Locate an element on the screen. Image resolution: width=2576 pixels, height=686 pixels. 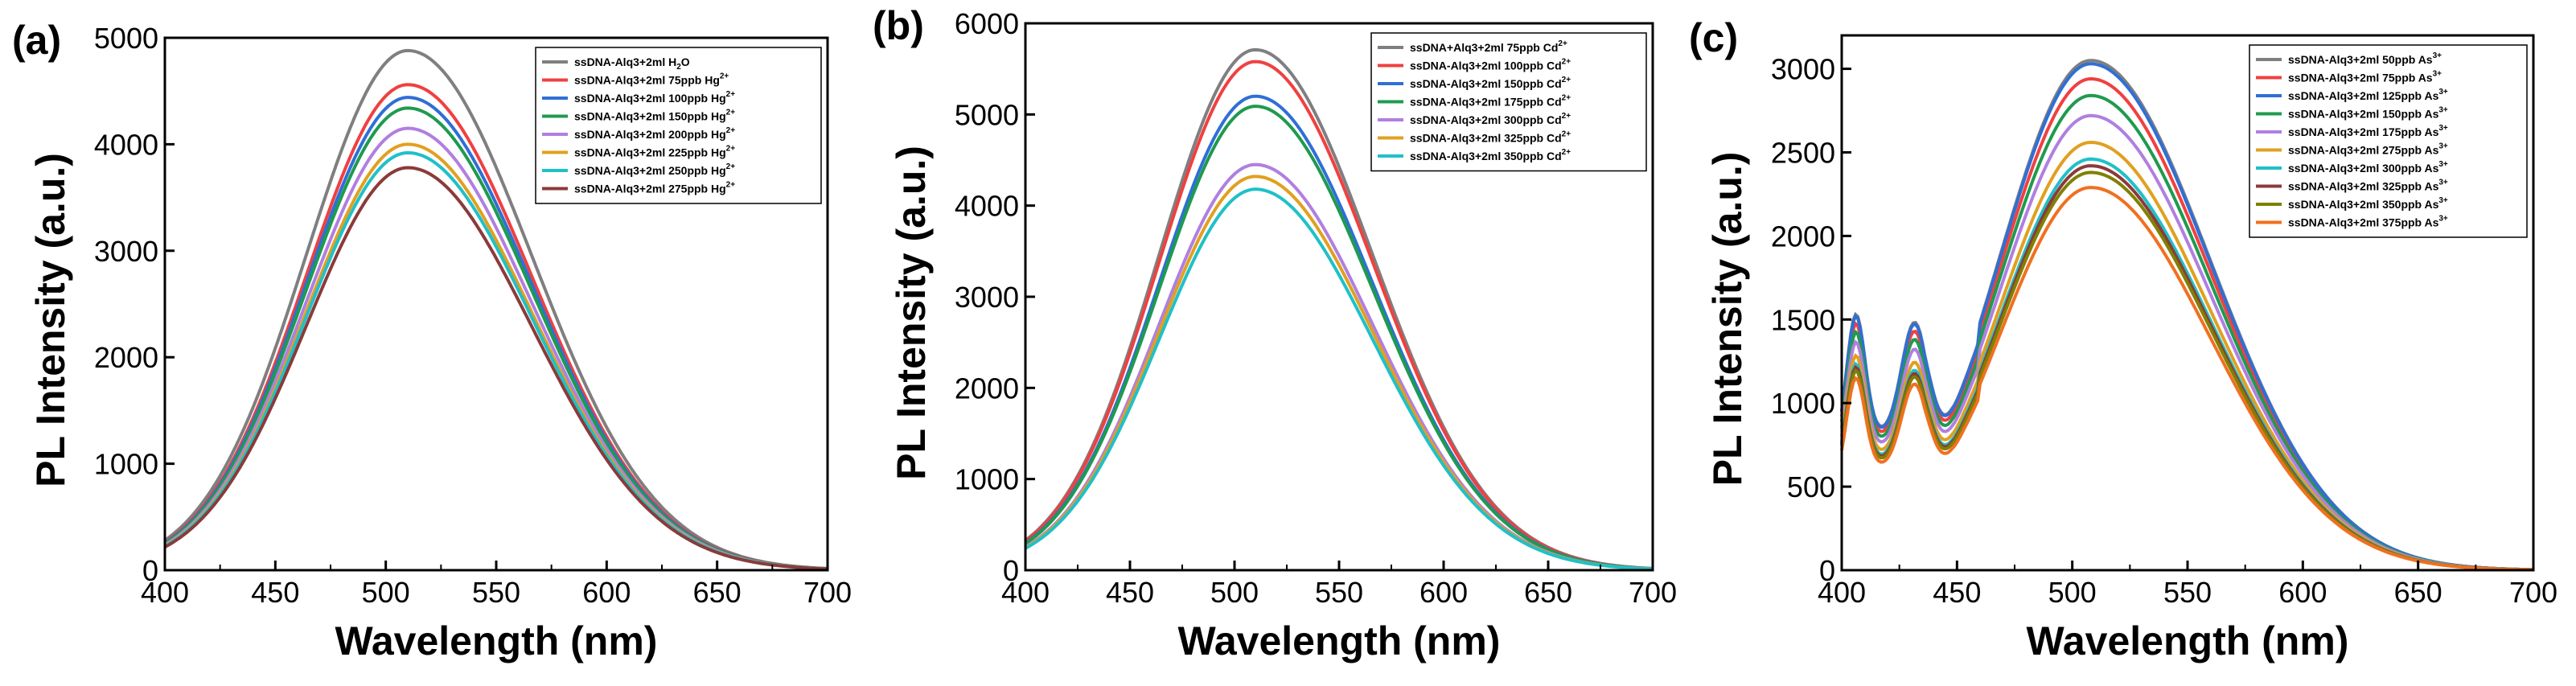
legend-label: ssDNA-Alq3+2ml 275ppb As3+ is located at coordinates (2368, 149).